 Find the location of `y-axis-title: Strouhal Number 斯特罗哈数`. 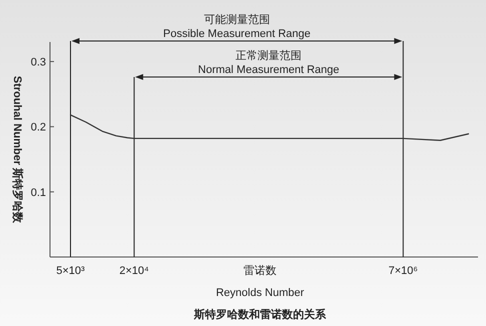

y-axis-title: Strouhal Number 斯特罗哈数 is located at coordinates (17, 150).